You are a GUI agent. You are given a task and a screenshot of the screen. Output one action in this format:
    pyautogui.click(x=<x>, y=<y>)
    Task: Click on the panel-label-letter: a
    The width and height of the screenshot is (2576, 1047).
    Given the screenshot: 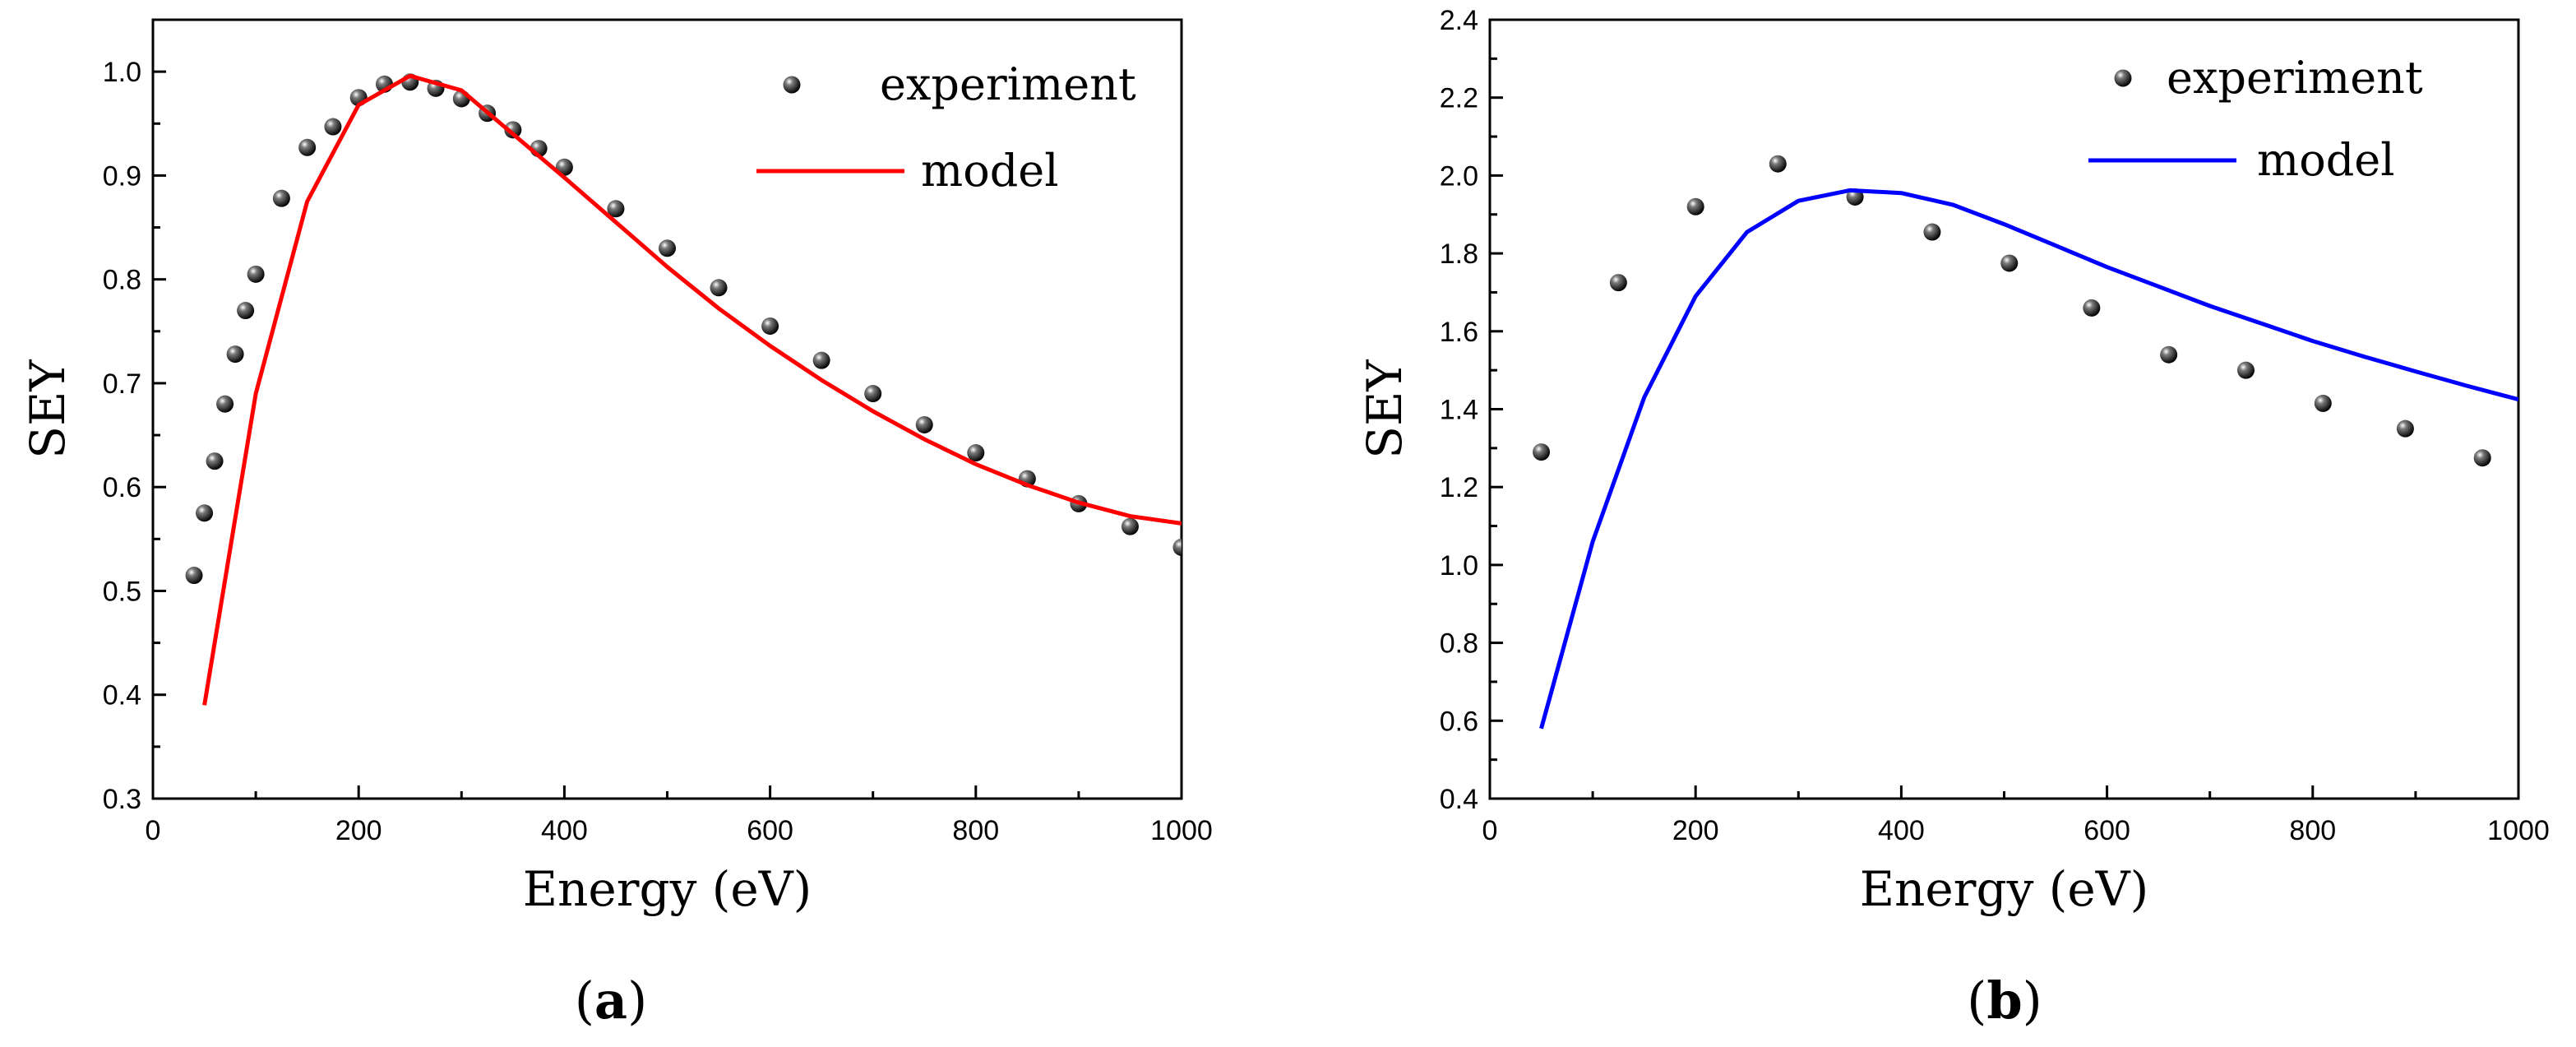 What is the action you would take?
    pyautogui.click(x=610, y=1001)
    